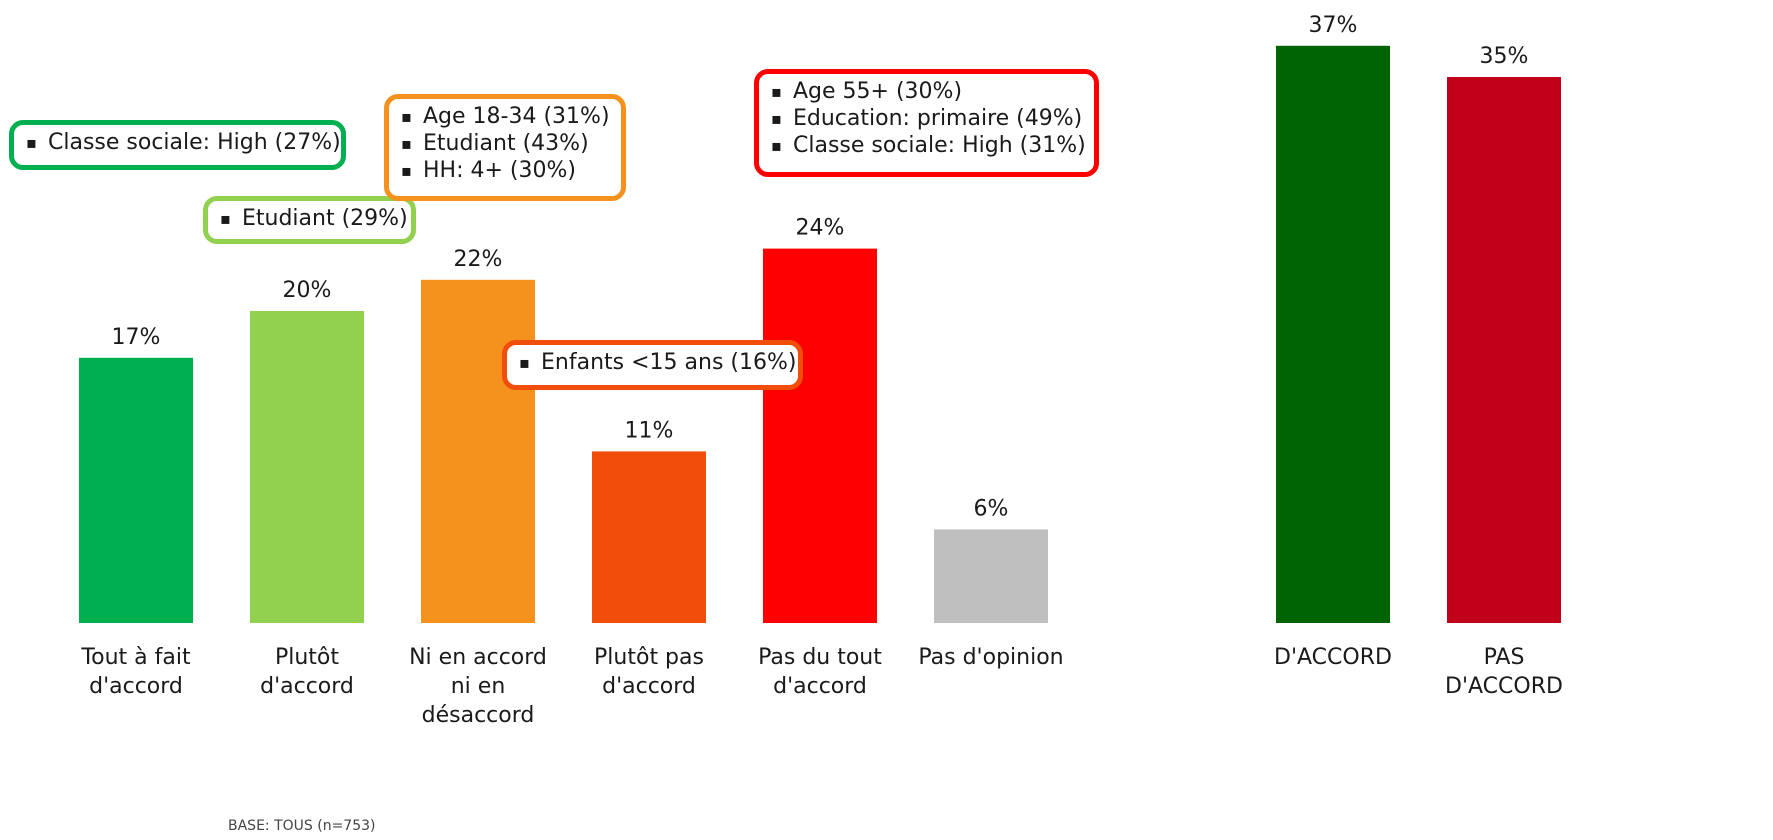 The image size is (1773, 840). I want to click on category-label-pas-d-opinion: Pas d'opinion, so click(990, 657).